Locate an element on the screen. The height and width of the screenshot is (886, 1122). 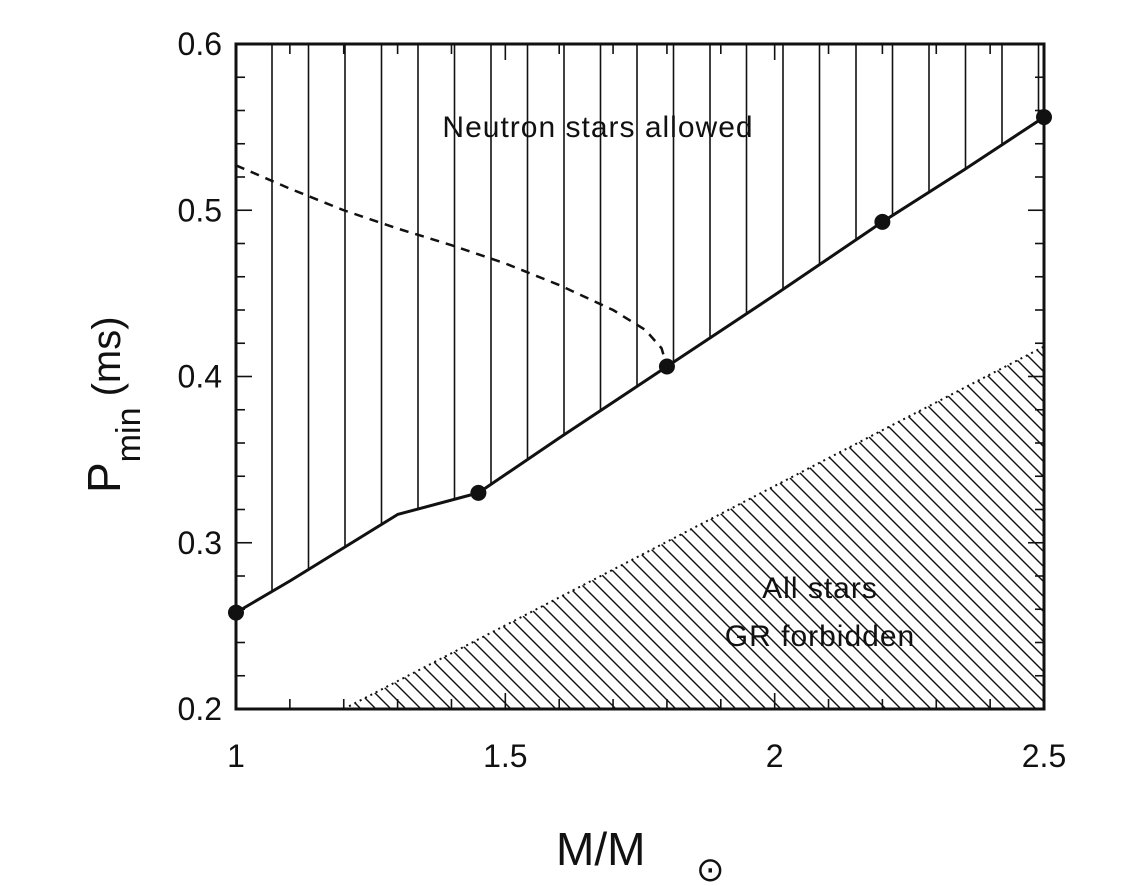
x-axis-title-base: M/M is located at coordinates (600, 849).